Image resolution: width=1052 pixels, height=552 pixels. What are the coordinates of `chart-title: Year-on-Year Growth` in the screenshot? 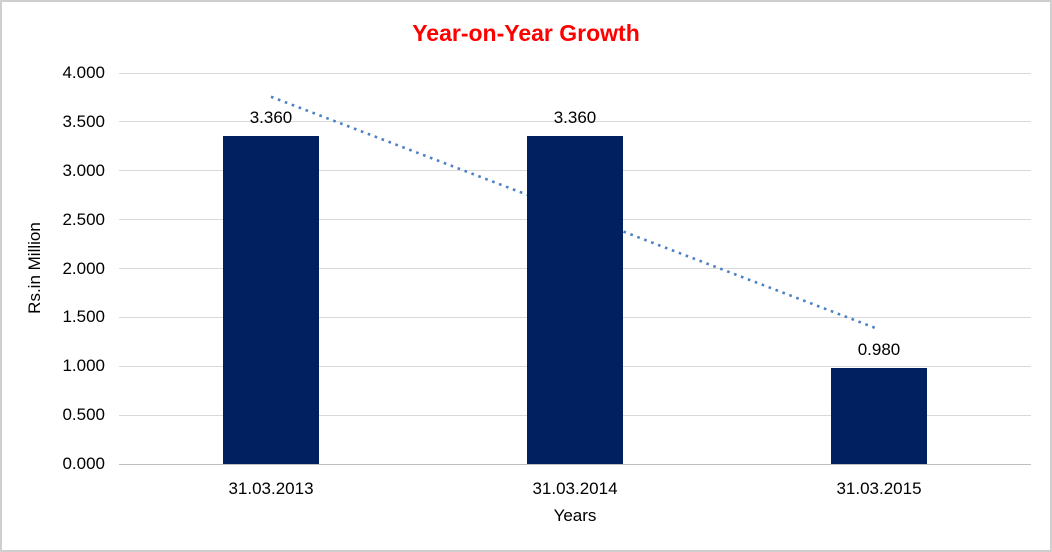 It's located at (526, 33).